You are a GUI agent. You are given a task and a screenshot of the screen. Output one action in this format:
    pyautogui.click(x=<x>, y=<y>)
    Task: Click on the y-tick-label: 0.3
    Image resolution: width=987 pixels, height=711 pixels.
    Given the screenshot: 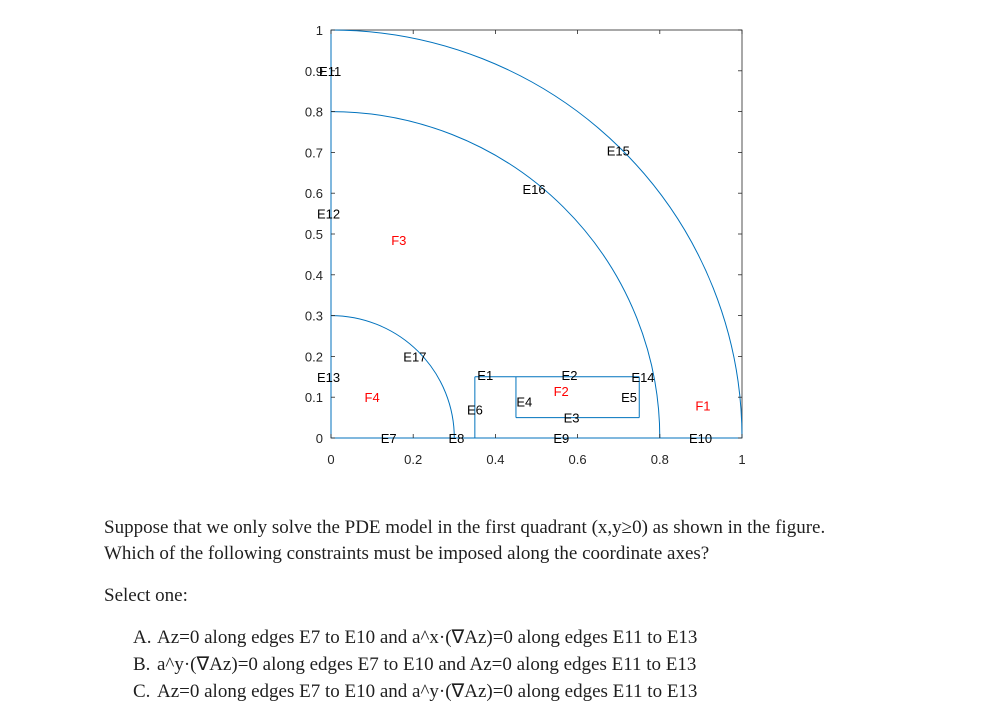 What is the action you would take?
    pyautogui.click(x=314, y=316)
    